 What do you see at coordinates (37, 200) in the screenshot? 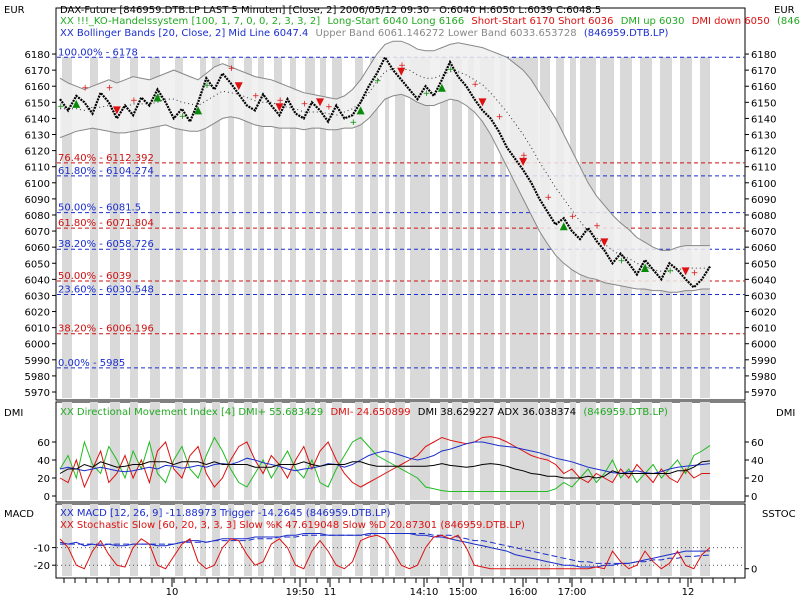
I see `price-tick-label-left: 6090` at bounding box center [37, 200].